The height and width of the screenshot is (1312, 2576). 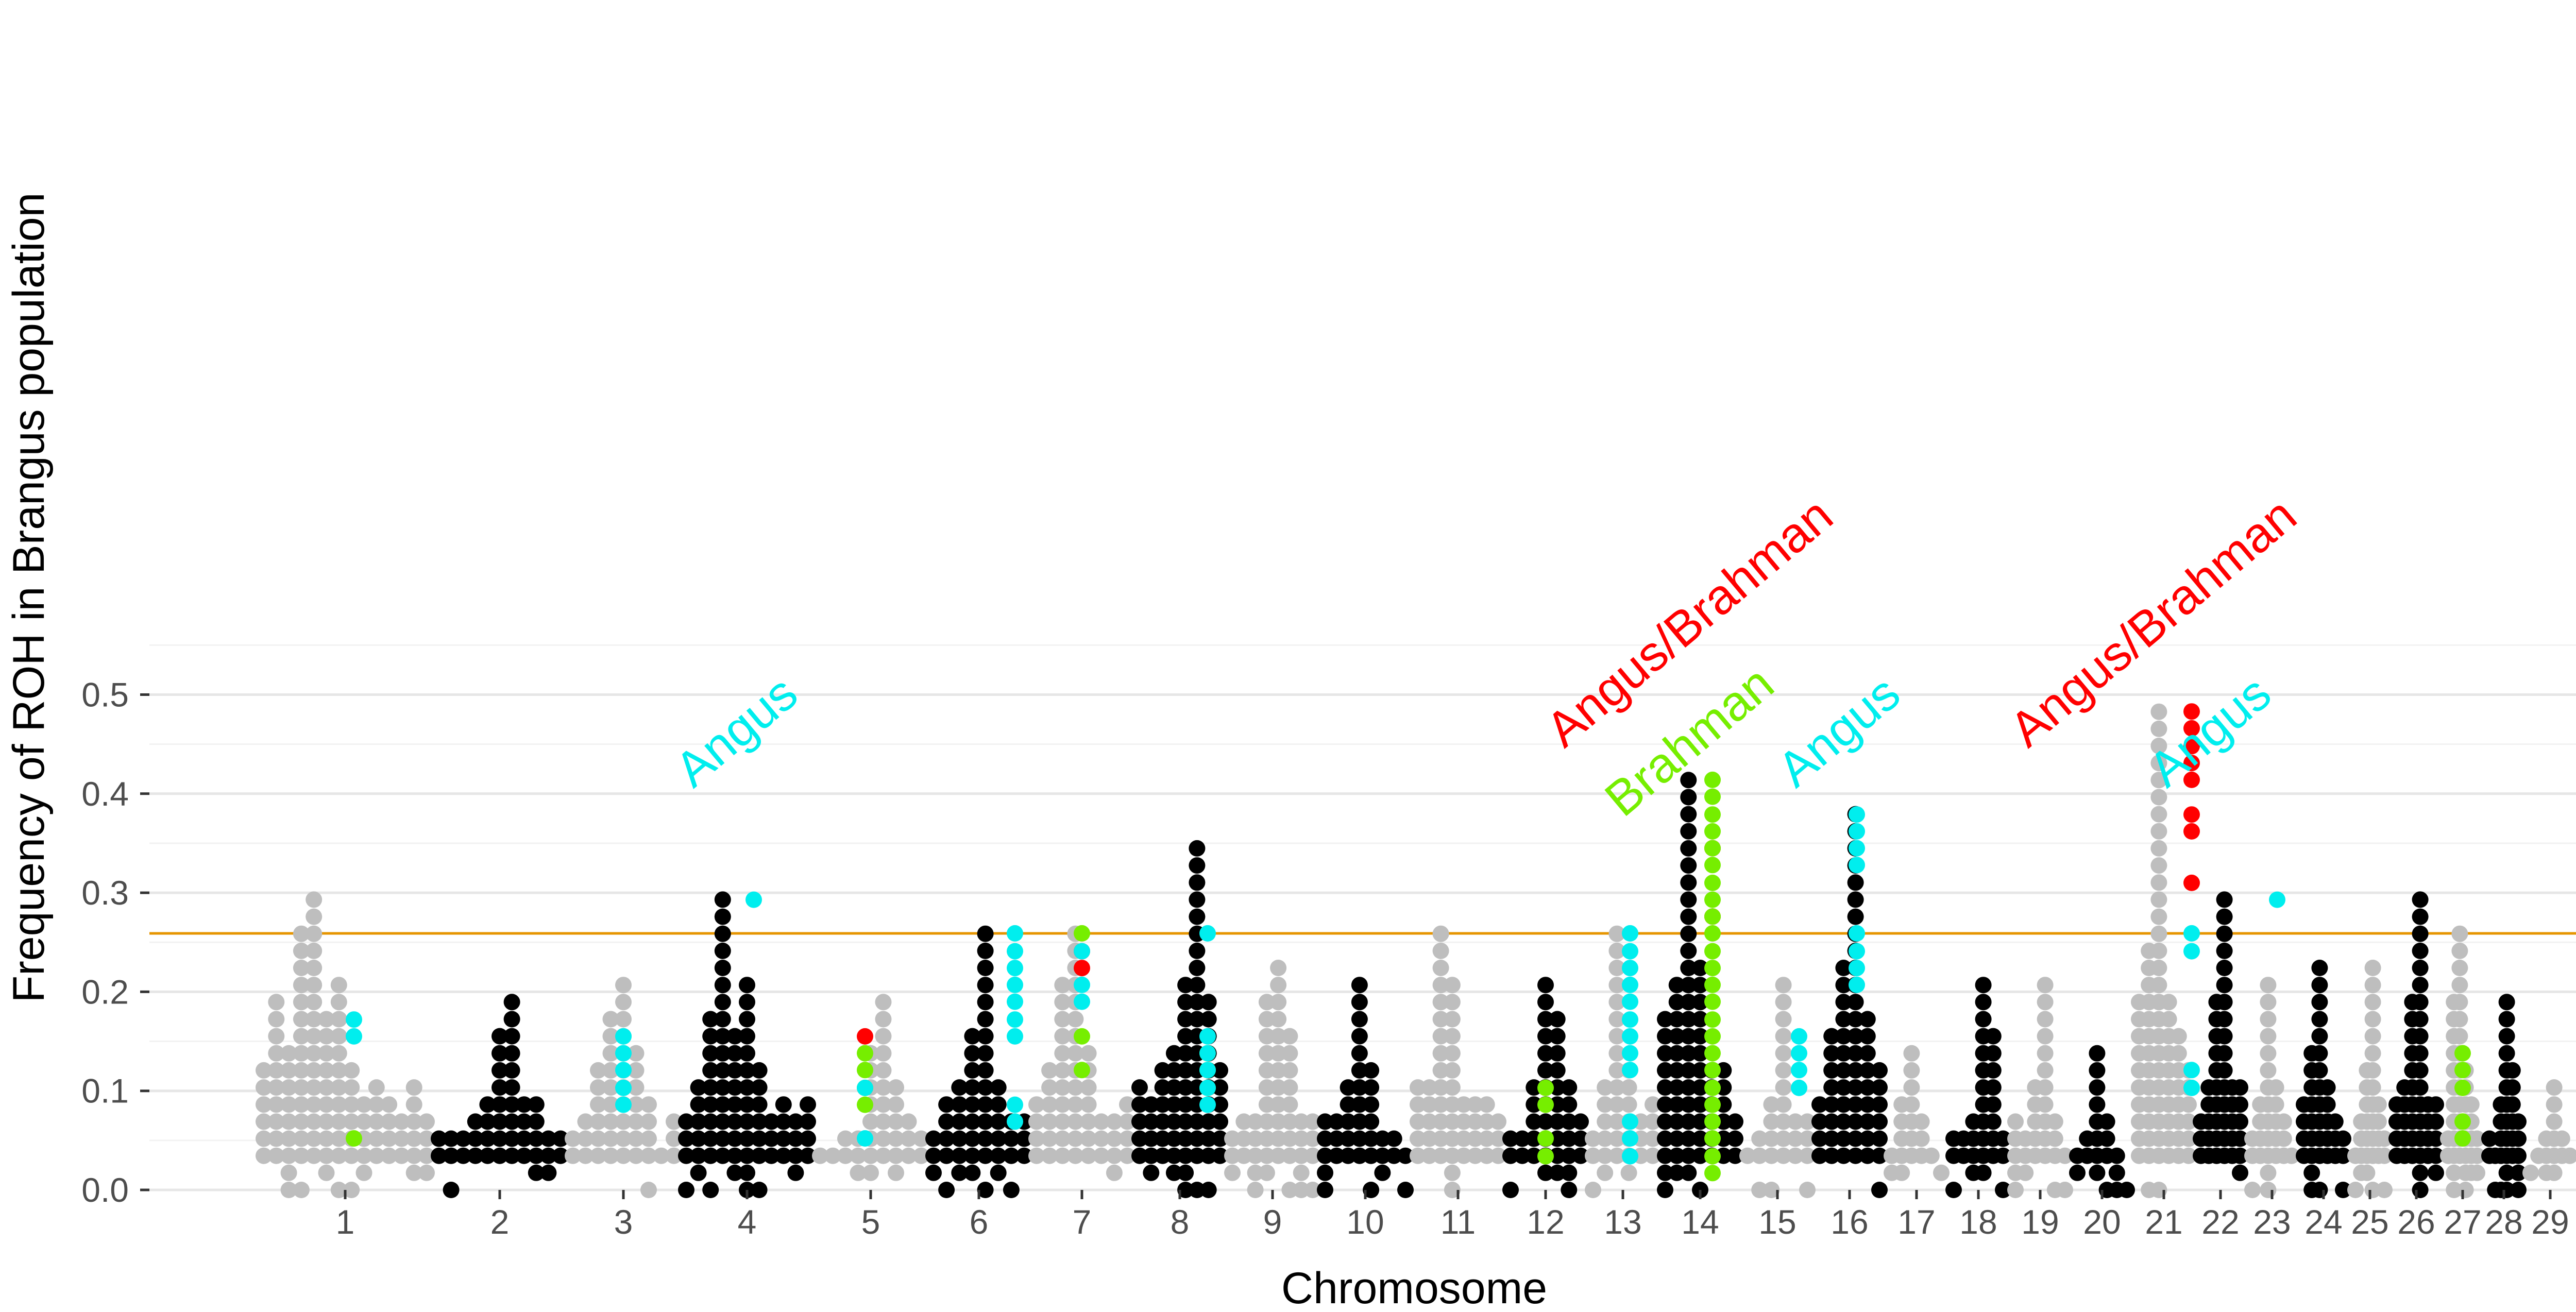 I want to click on x-tick-label: 11, so click(x=1458, y=1222).